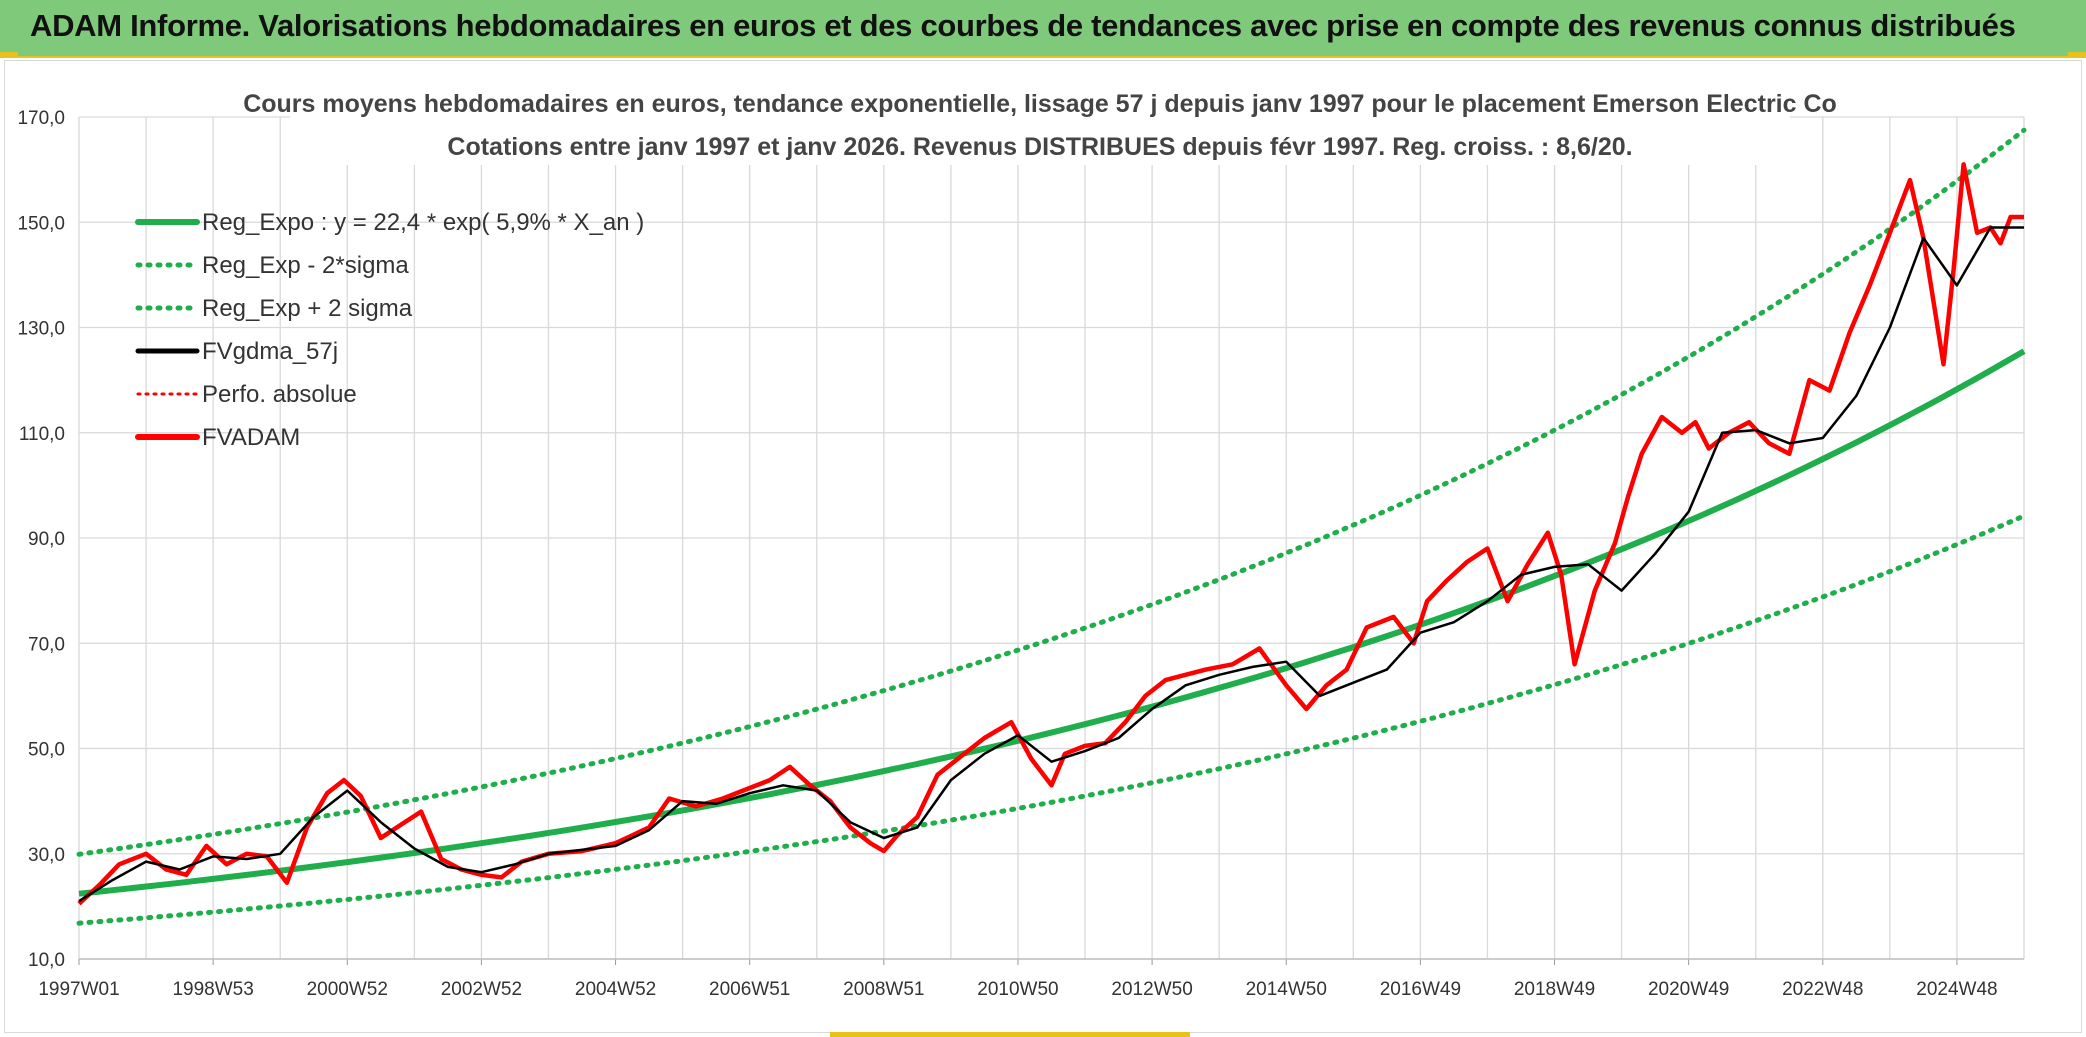 The height and width of the screenshot is (1037, 2086). Describe the element at coordinates (46, 539) in the screenshot. I see `y-tick-label: 90,0` at that location.